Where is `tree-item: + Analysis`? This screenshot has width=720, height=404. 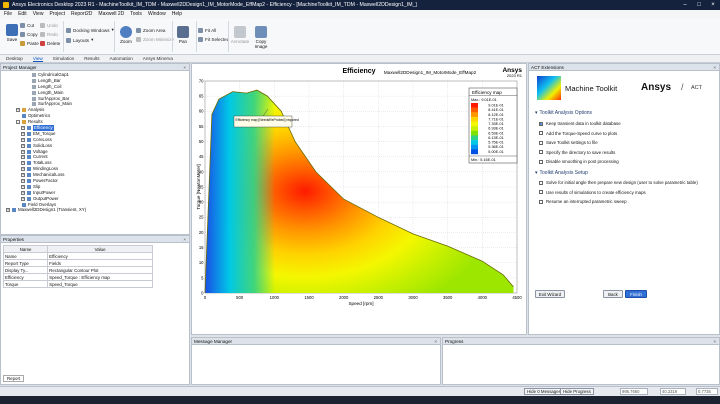 tree-item: + Analysis is located at coordinates (95, 110).